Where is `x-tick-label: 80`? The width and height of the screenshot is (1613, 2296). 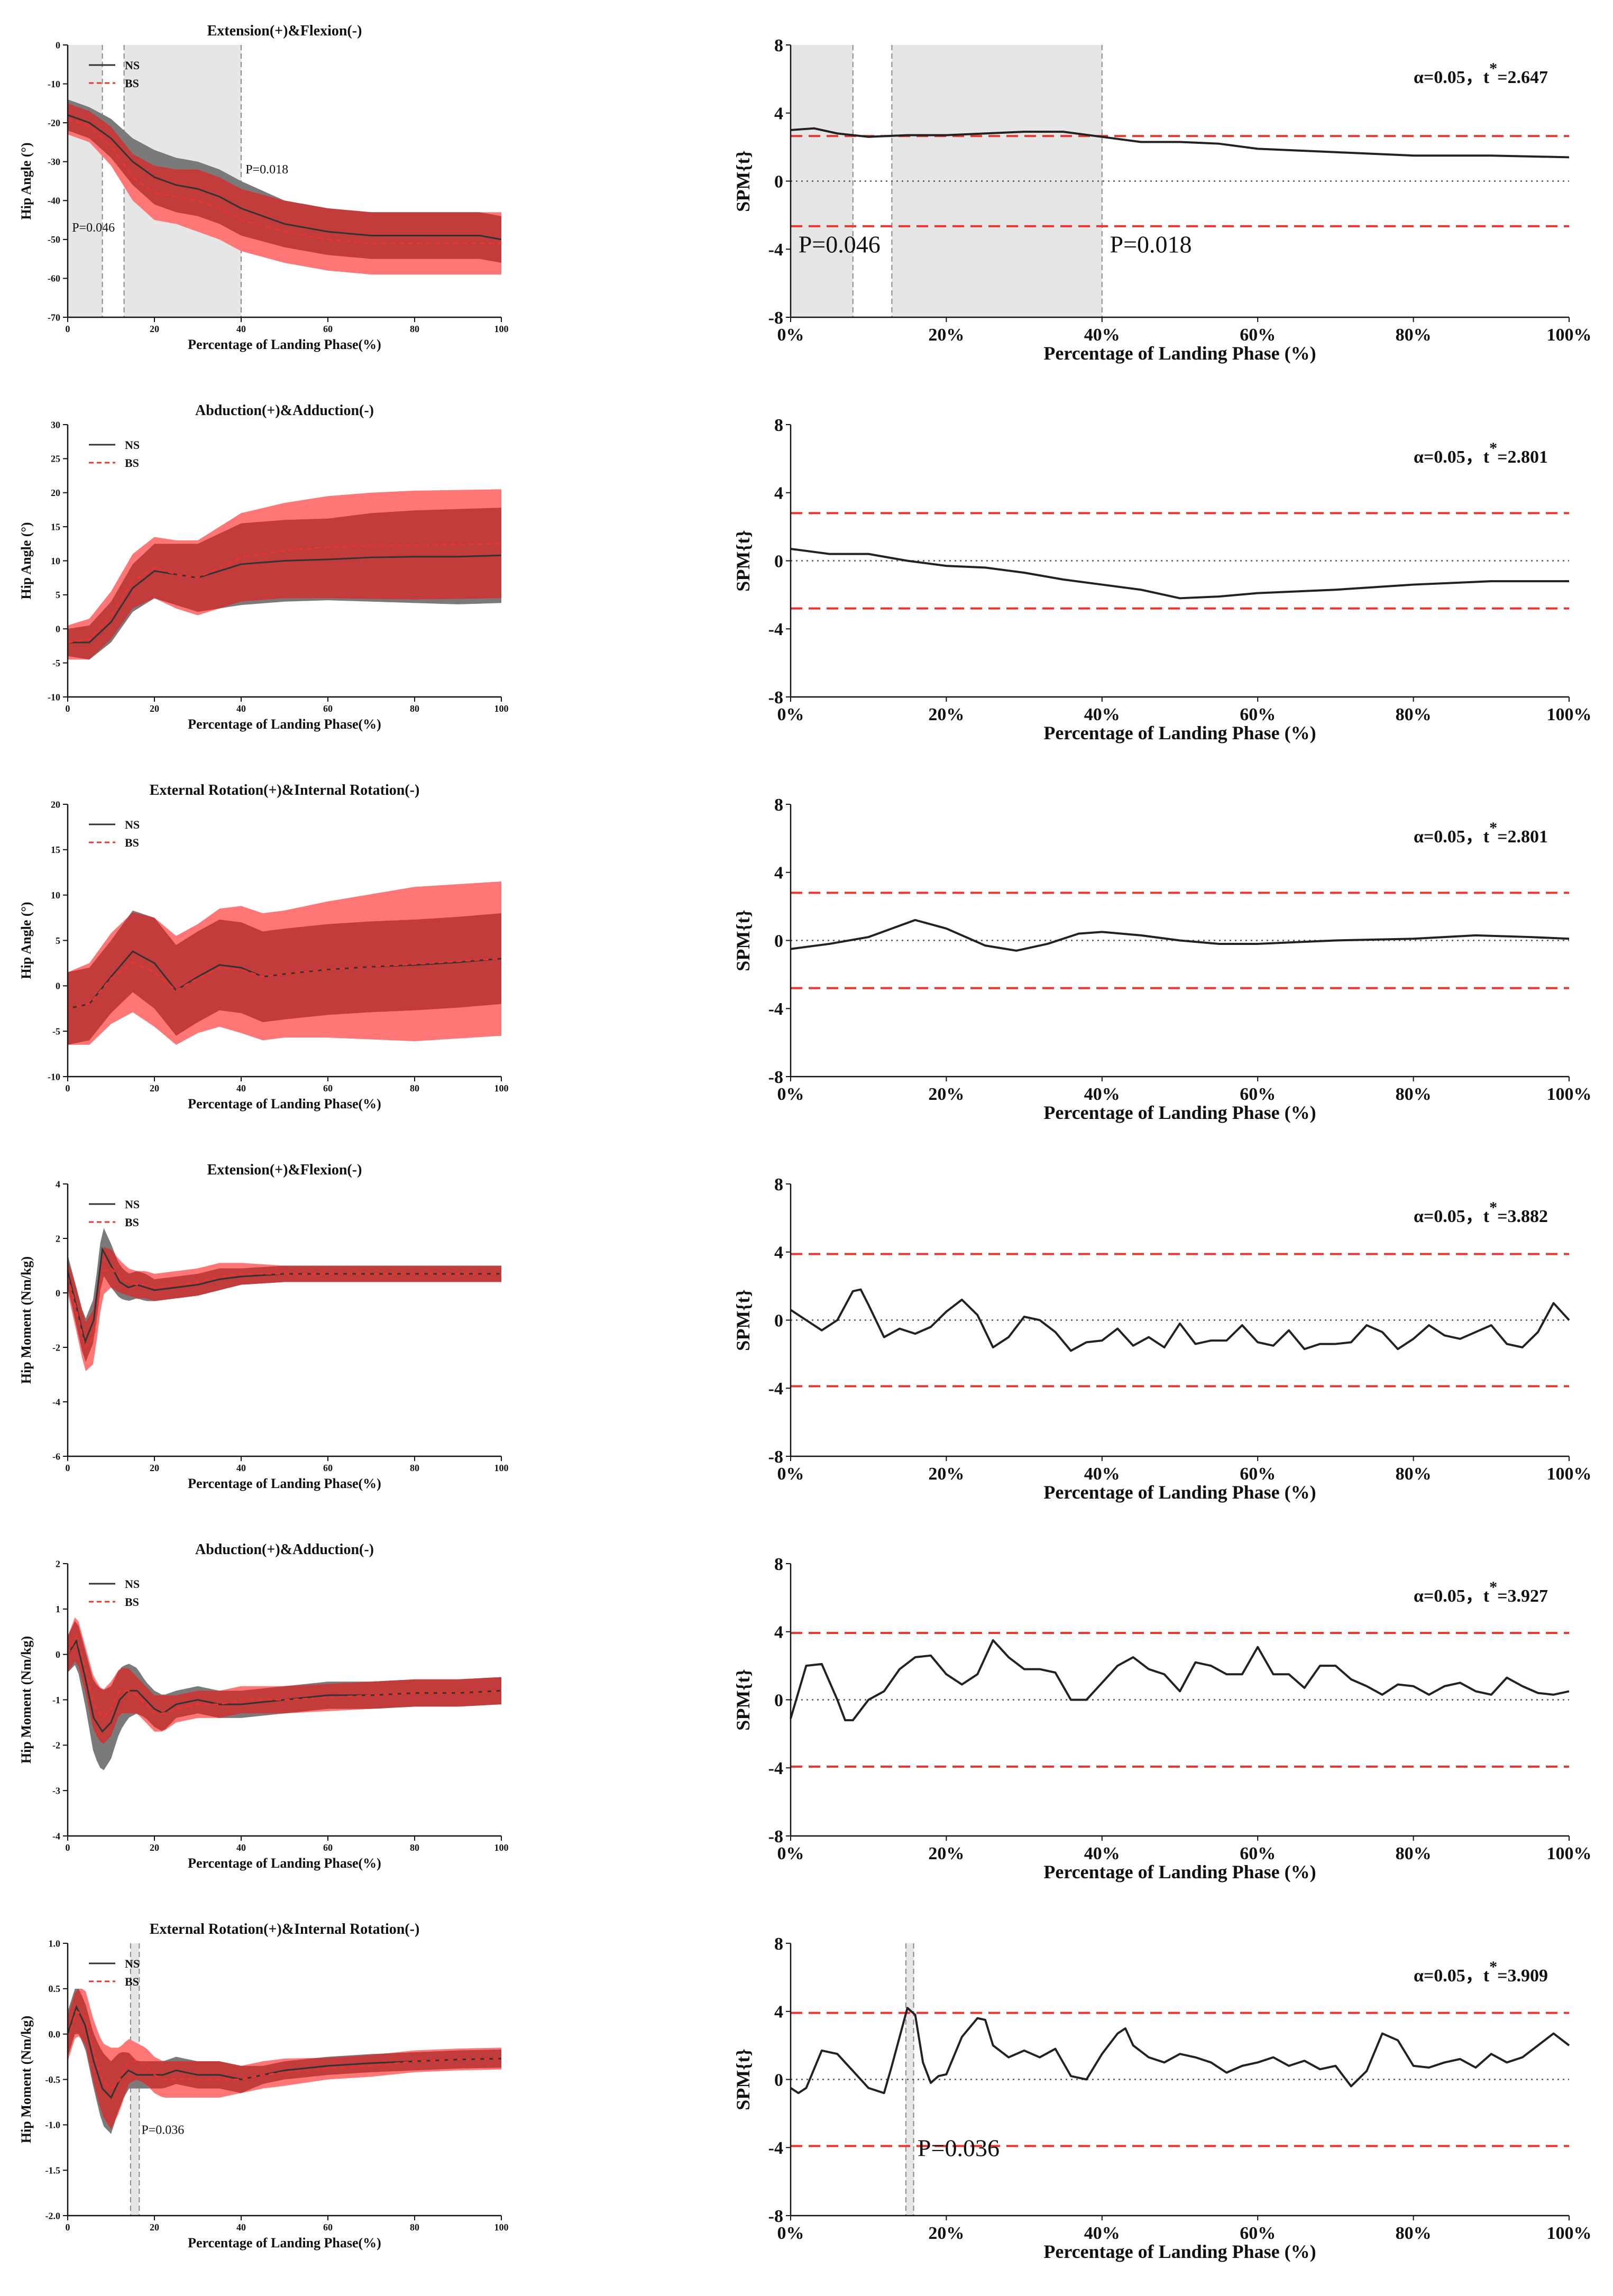
x-tick-label: 80 is located at coordinates (414, 1847).